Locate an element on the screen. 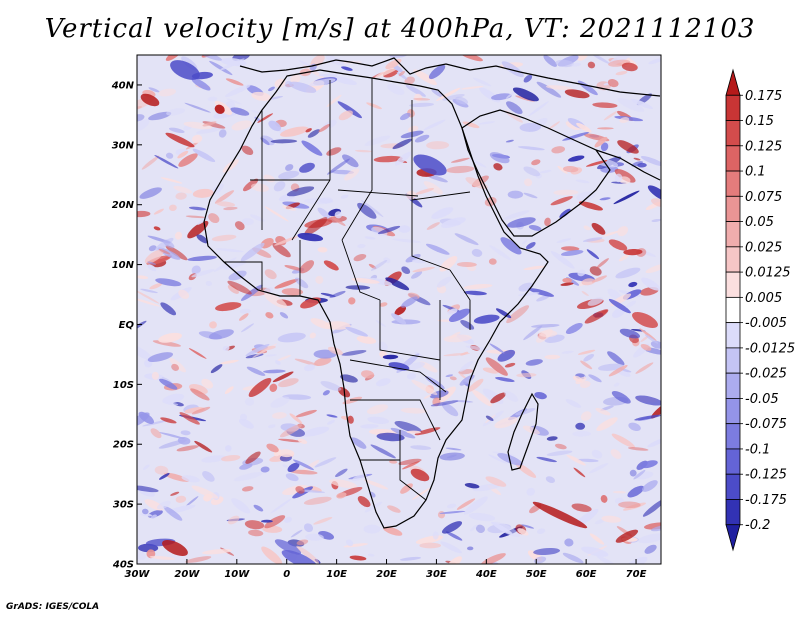  lon-tick-label: 60E is located at coordinates (586, 574).